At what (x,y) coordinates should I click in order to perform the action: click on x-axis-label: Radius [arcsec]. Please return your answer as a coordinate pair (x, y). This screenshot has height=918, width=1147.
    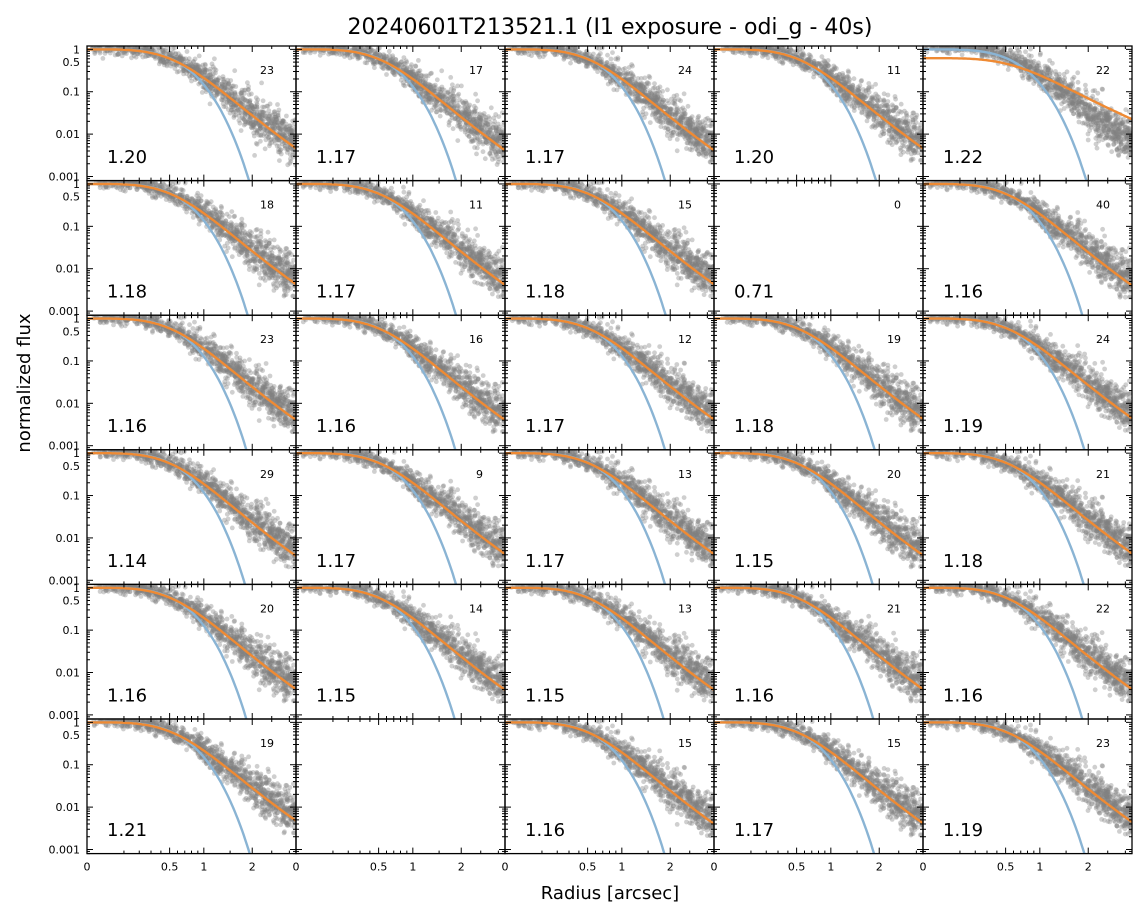
    Looking at the image, I should click on (610, 893).